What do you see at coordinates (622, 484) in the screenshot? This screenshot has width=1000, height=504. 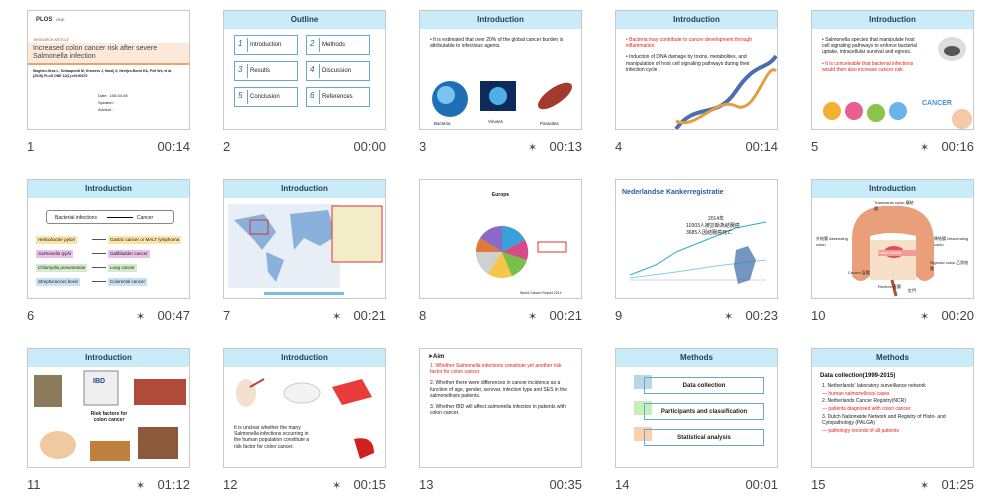 I see `slide-number: 14` at bounding box center [622, 484].